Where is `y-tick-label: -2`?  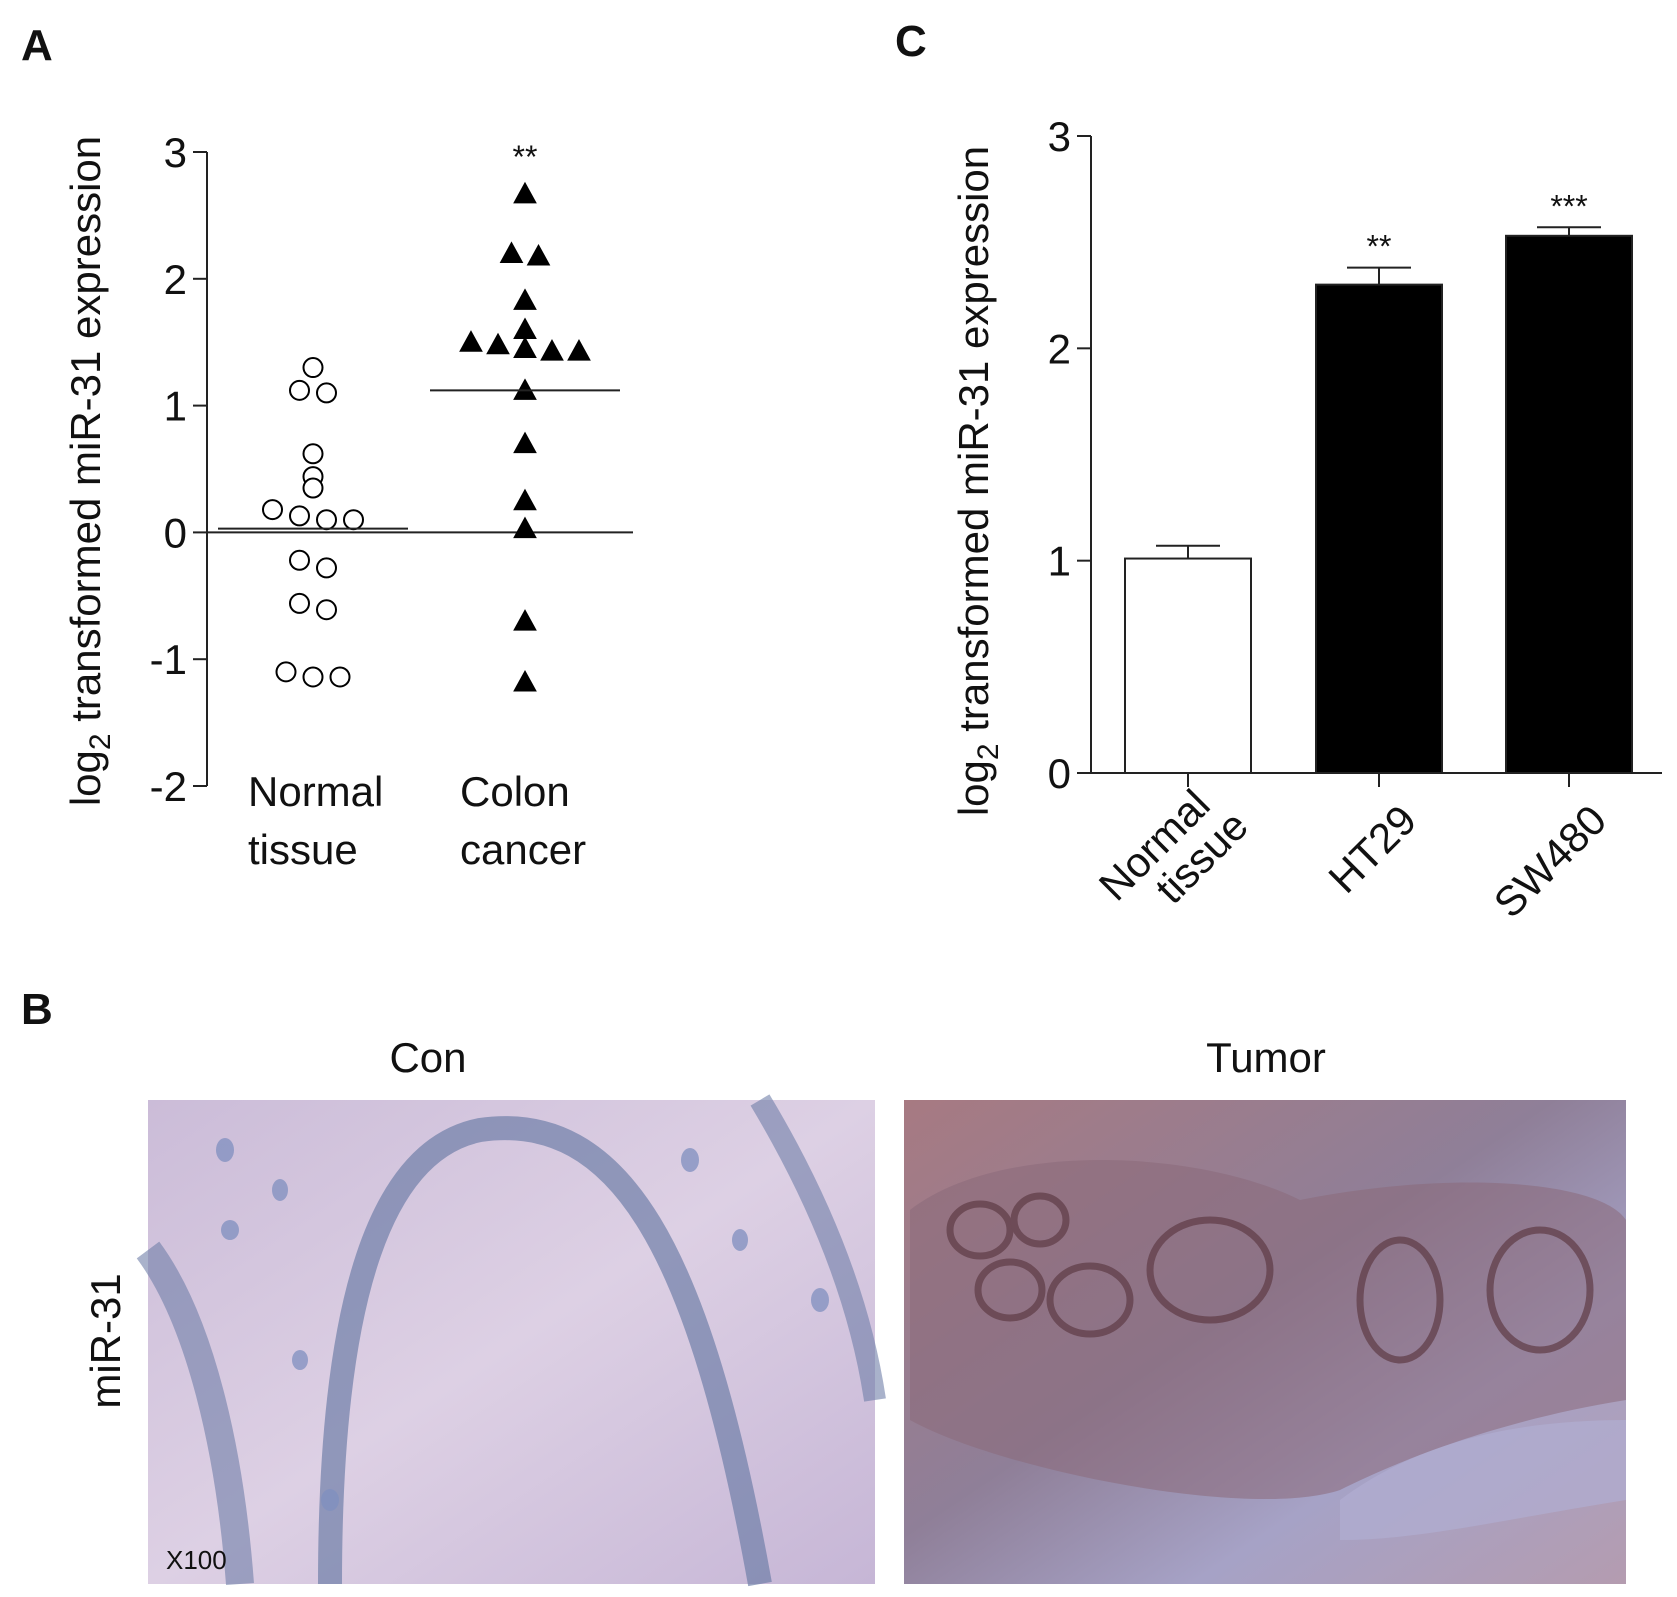 y-tick-label: -2 is located at coordinates (168, 786).